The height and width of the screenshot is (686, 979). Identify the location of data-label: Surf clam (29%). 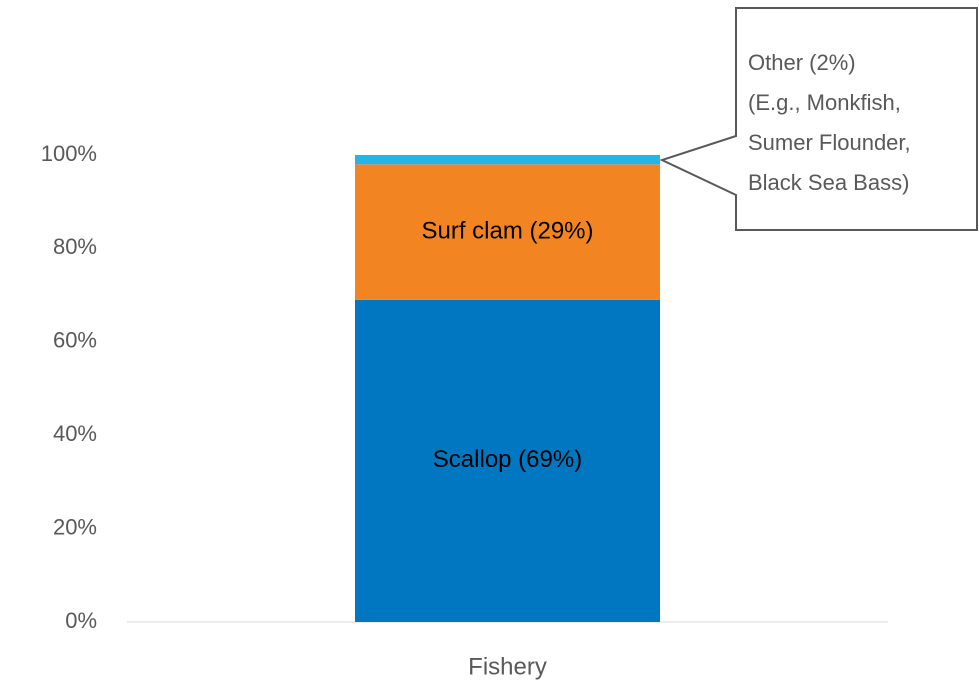
(507, 230).